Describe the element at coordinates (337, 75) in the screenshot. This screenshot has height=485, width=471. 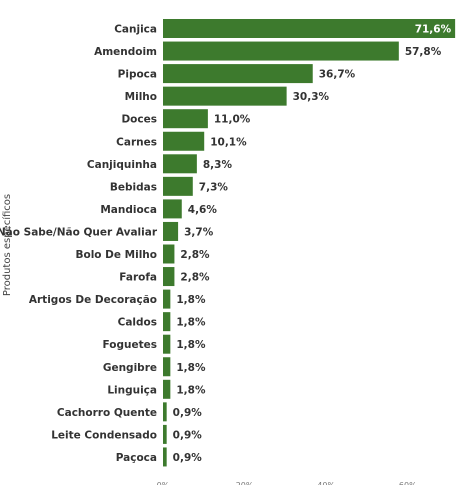
I see `data-label-pipoca: 36,7%` at that location.